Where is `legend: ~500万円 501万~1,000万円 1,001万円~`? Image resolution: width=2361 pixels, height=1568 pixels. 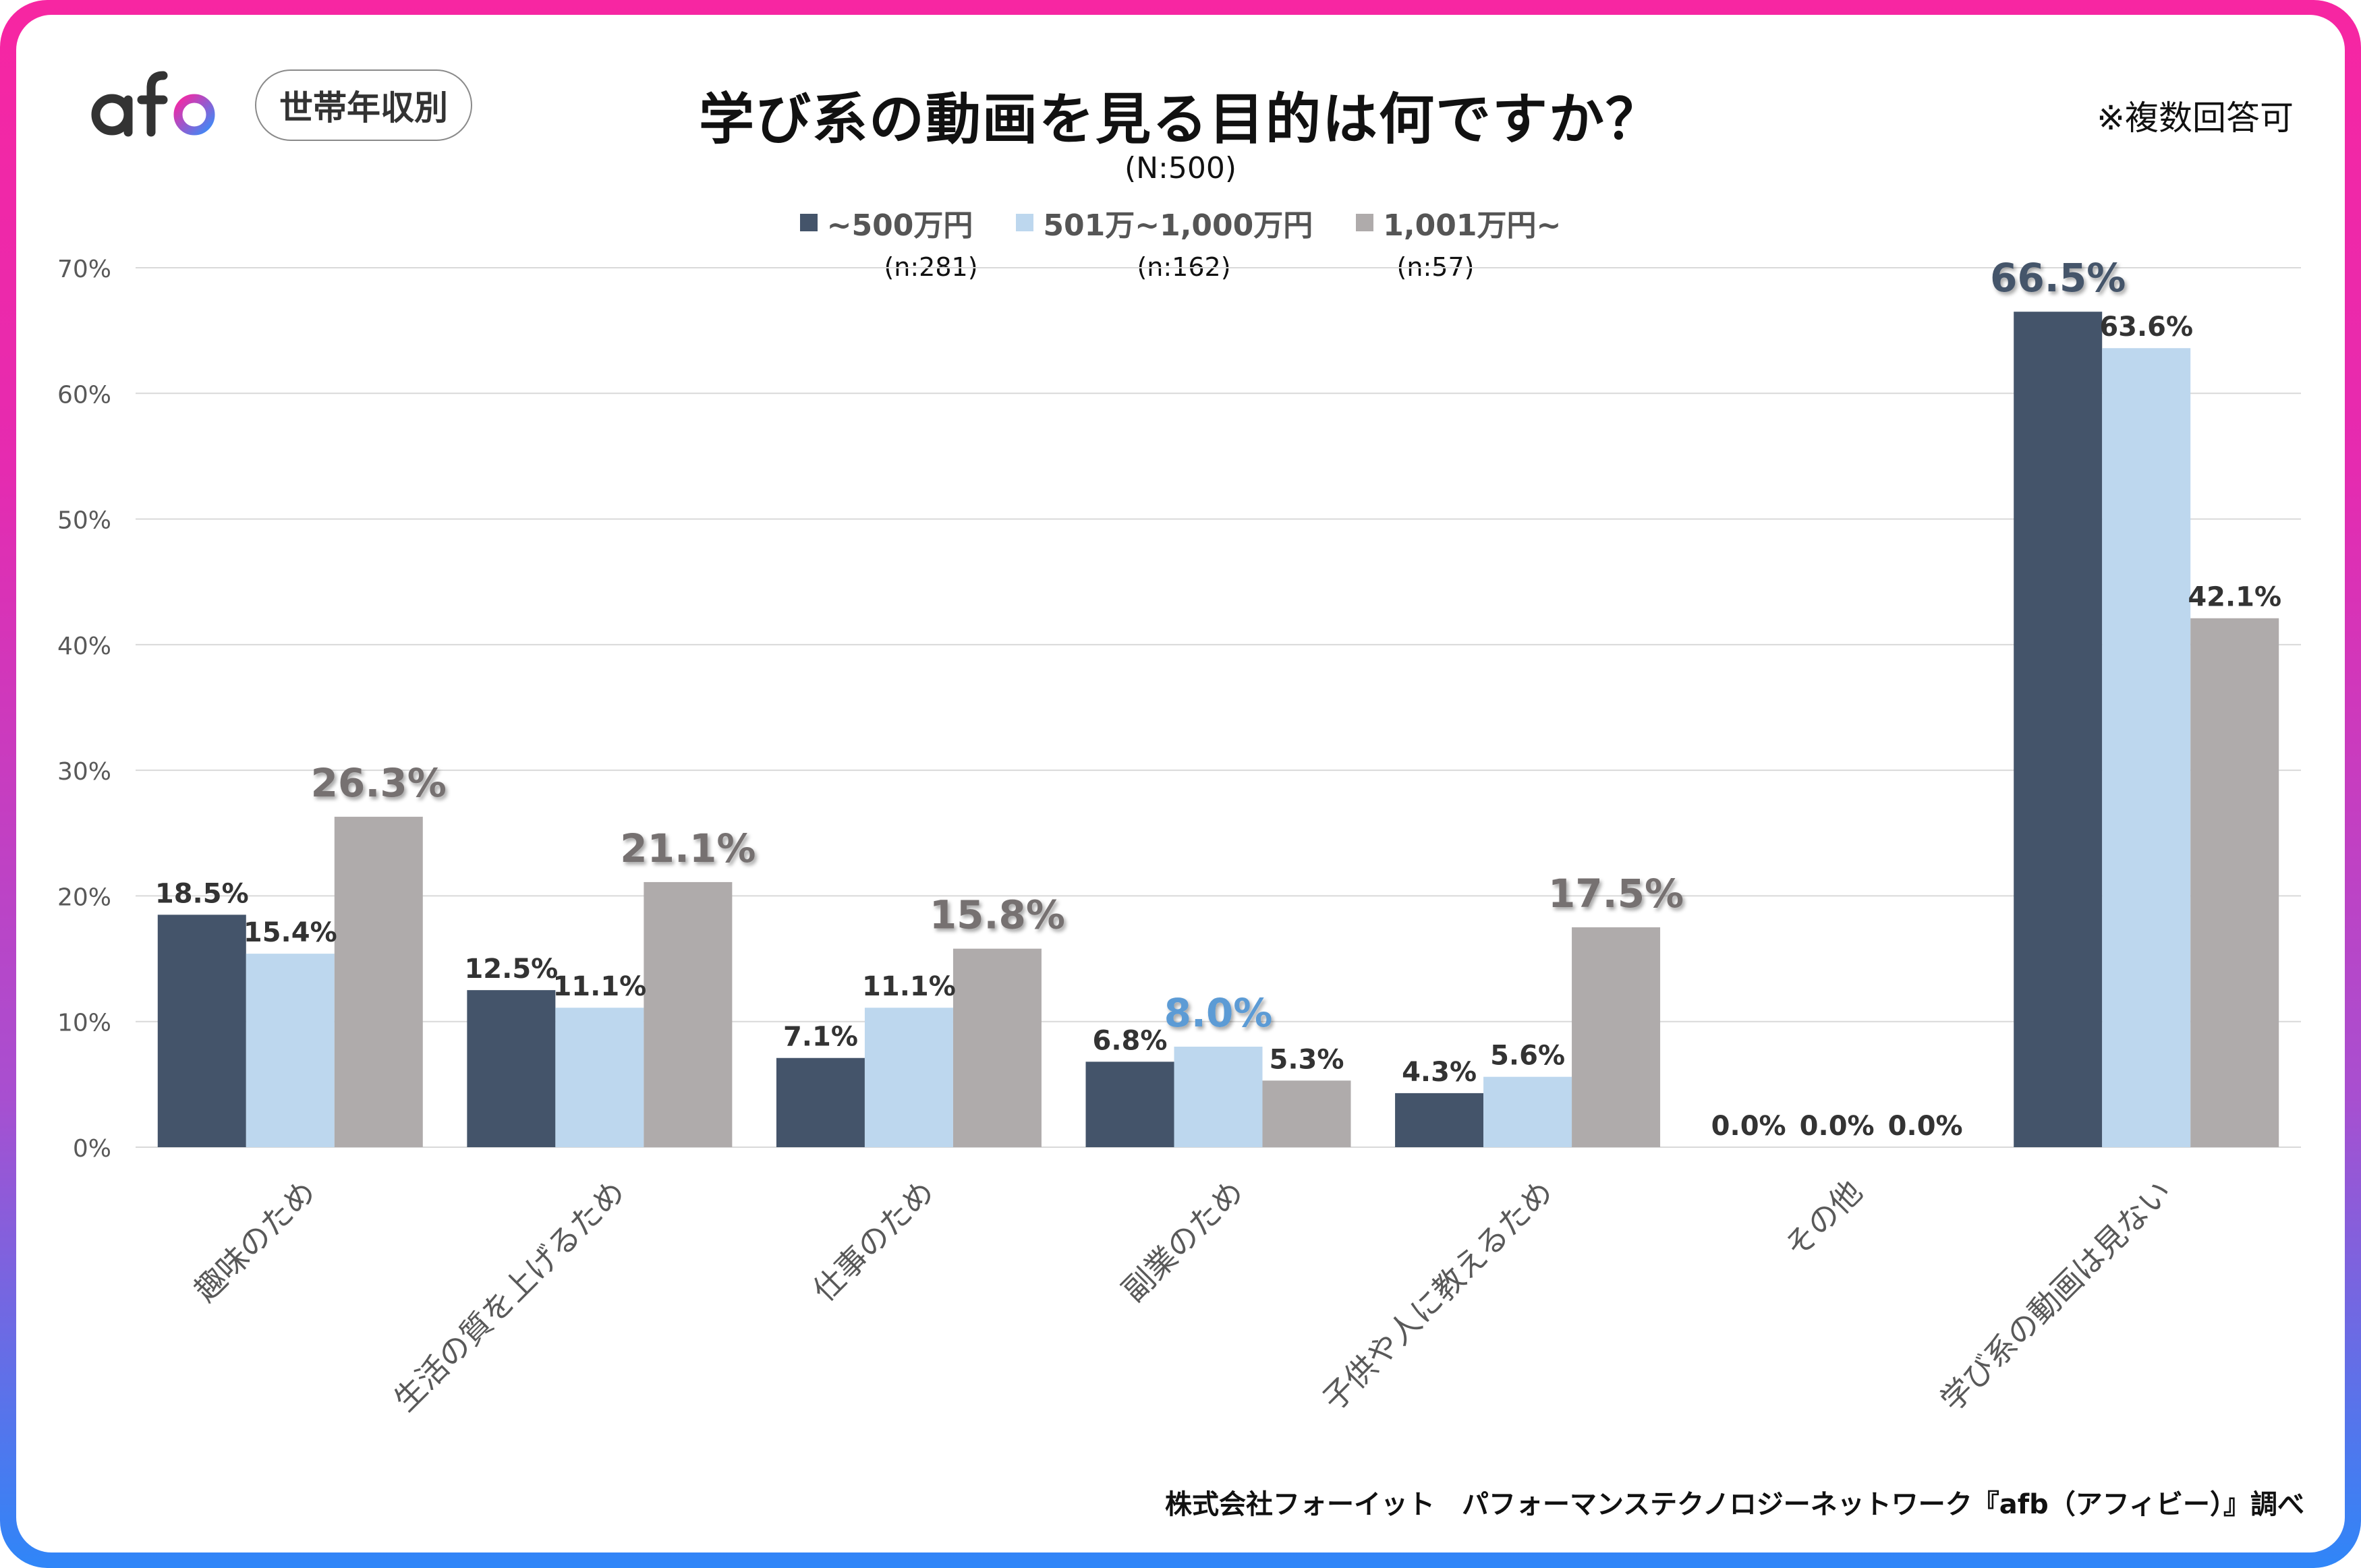 legend: ~500万円 501万~1,000万円 1,001万円~ is located at coordinates (1180, 222).